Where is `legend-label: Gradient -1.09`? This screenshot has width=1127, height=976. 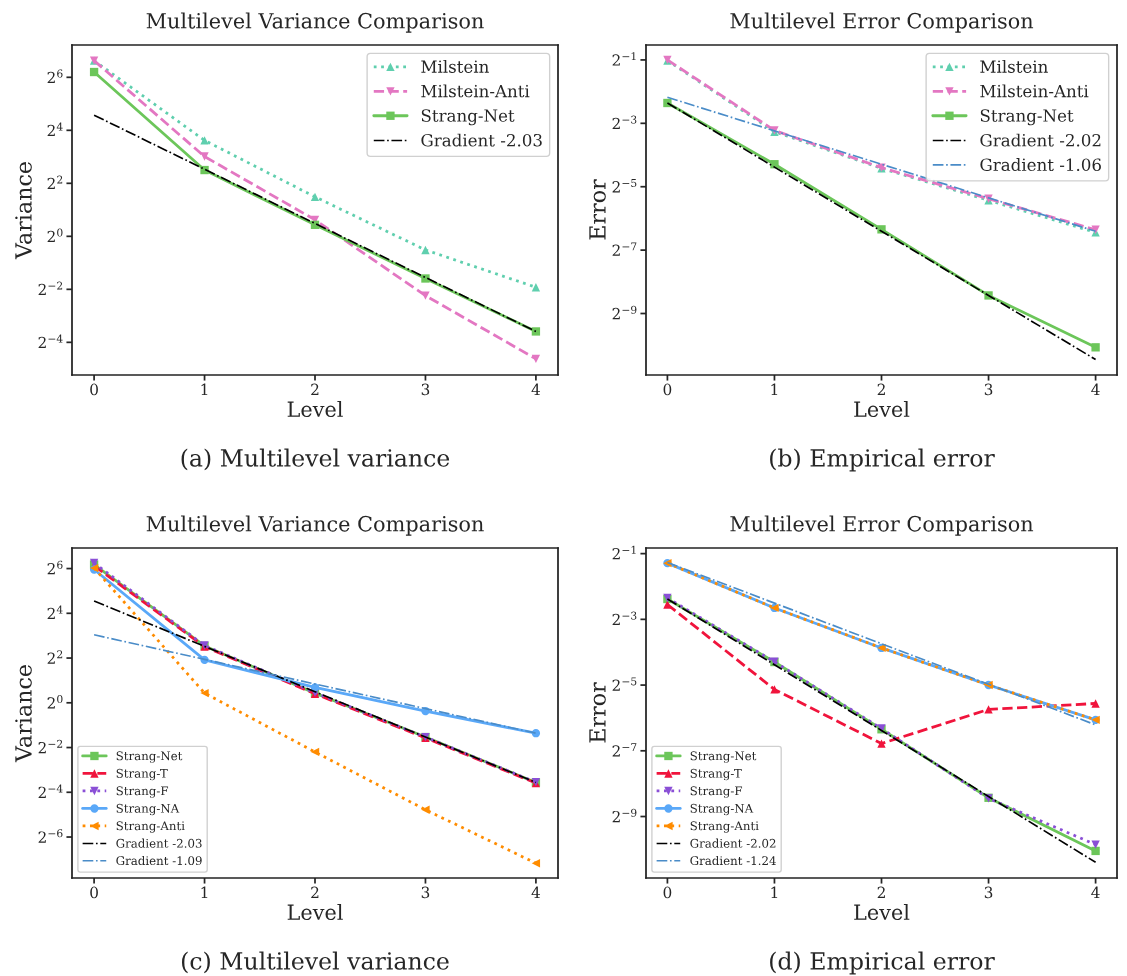
legend-label: Gradient -1.09 is located at coordinates (159, 860).